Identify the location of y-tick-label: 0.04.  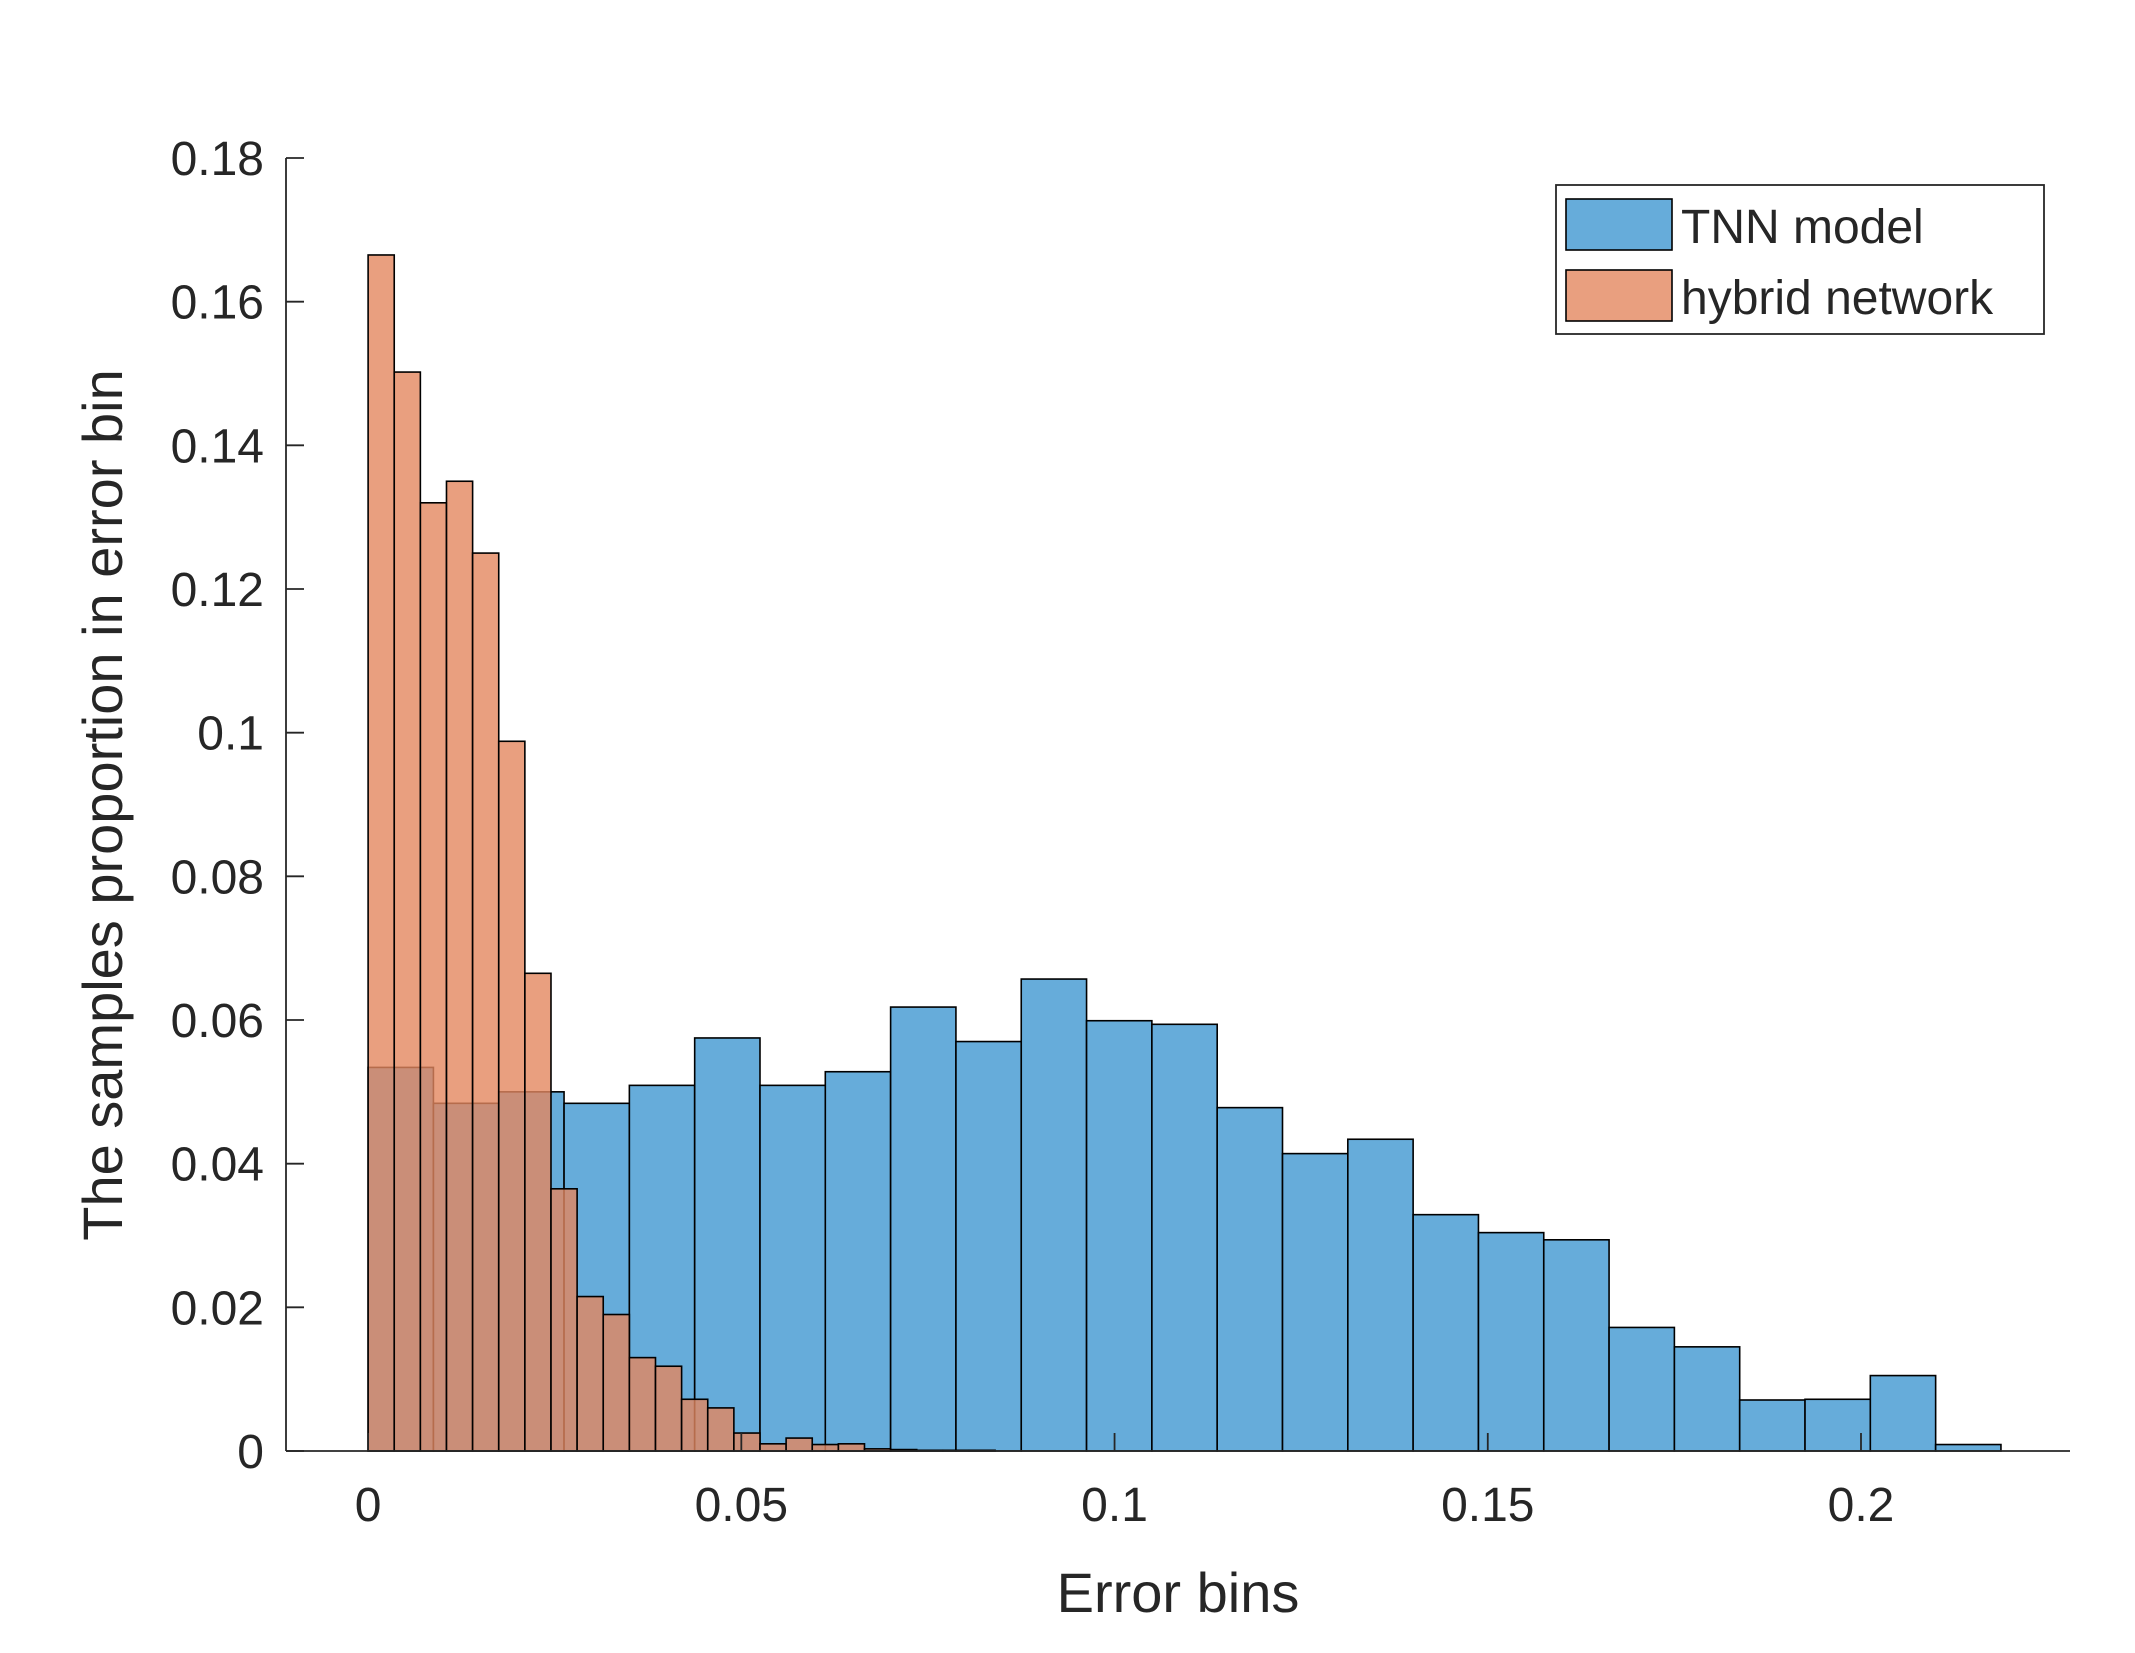
(217, 1165).